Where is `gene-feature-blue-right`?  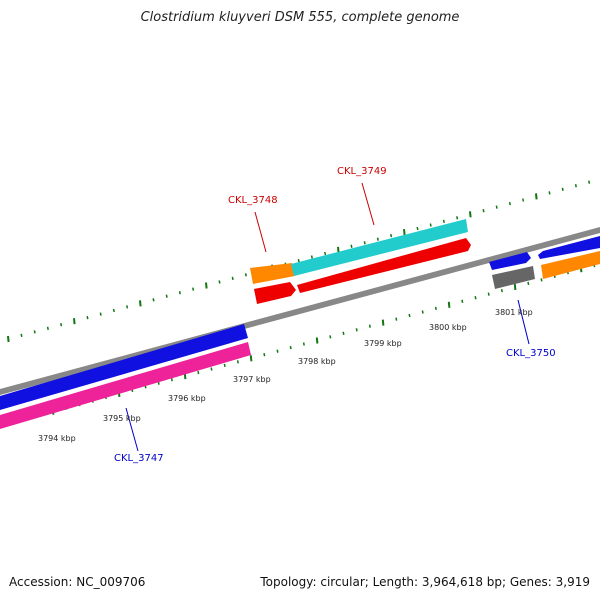 gene-feature-blue-right is located at coordinates (569, 247).